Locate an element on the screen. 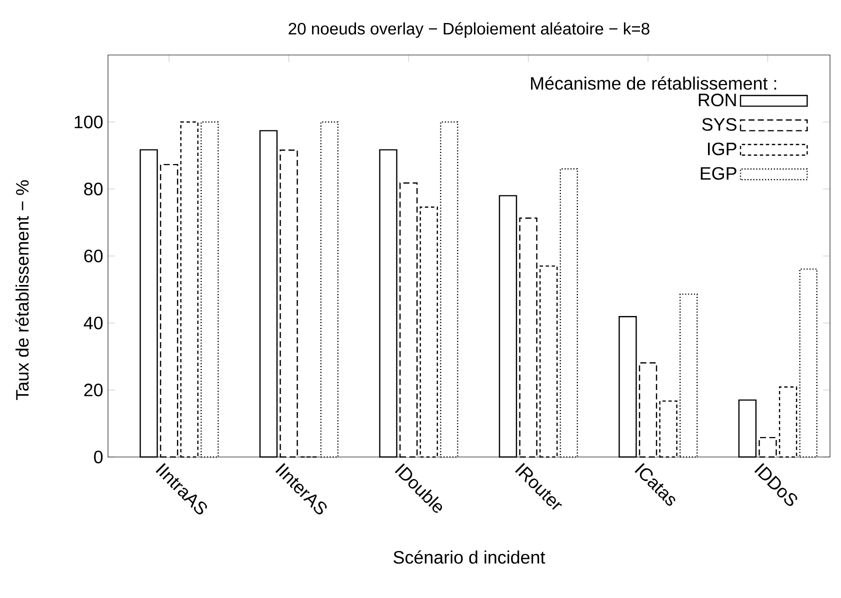  y-tick-label: 0 is located at coordinates (98, 457).